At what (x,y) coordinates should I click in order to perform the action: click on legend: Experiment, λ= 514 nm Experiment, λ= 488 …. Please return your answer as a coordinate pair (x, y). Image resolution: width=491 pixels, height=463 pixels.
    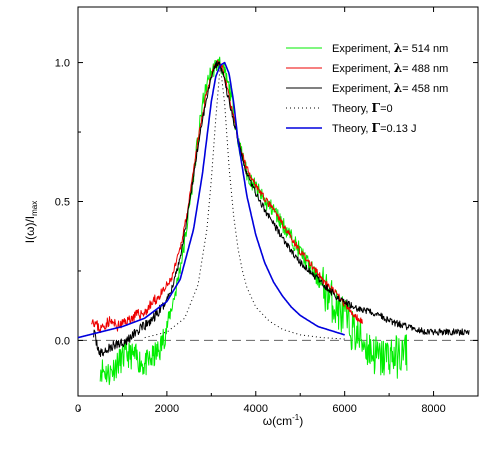
    Looking at the image, I should click on (367, 88).